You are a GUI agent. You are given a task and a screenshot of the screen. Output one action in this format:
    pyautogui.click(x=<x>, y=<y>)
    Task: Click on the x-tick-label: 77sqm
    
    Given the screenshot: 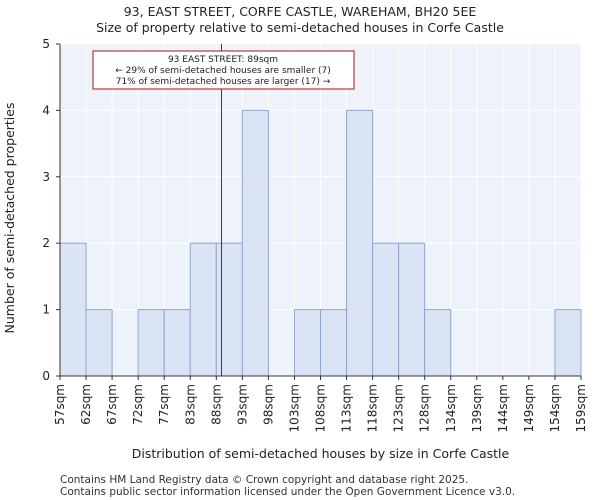 What is the action you would take?
    pyautogui.click(x=164, y=404)
    